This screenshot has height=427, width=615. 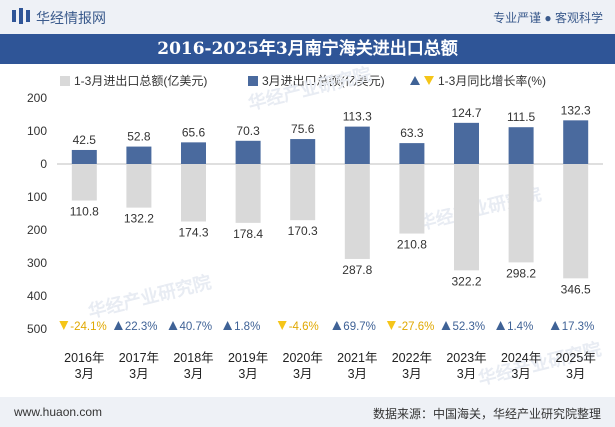 What do you see at coordinates (194, 132) in the screenshot?
I see `march-value-label: 65.6` at bounding box center [194, 132].